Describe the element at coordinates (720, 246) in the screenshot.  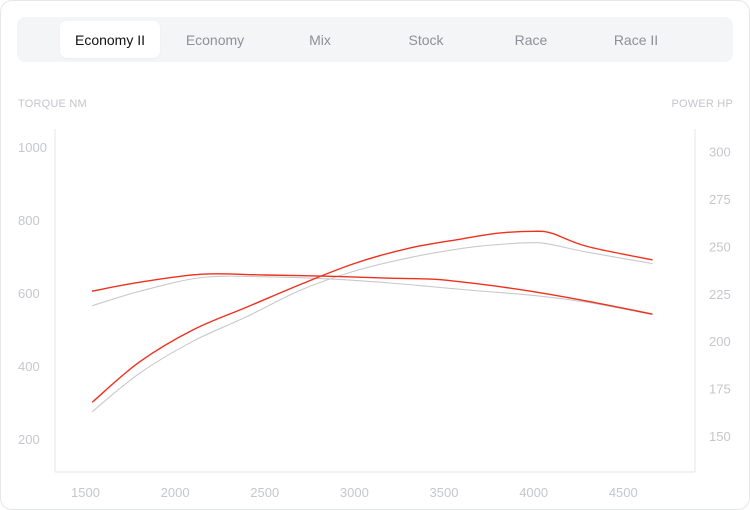
I see `y-right-tick-label: 250` at that location.